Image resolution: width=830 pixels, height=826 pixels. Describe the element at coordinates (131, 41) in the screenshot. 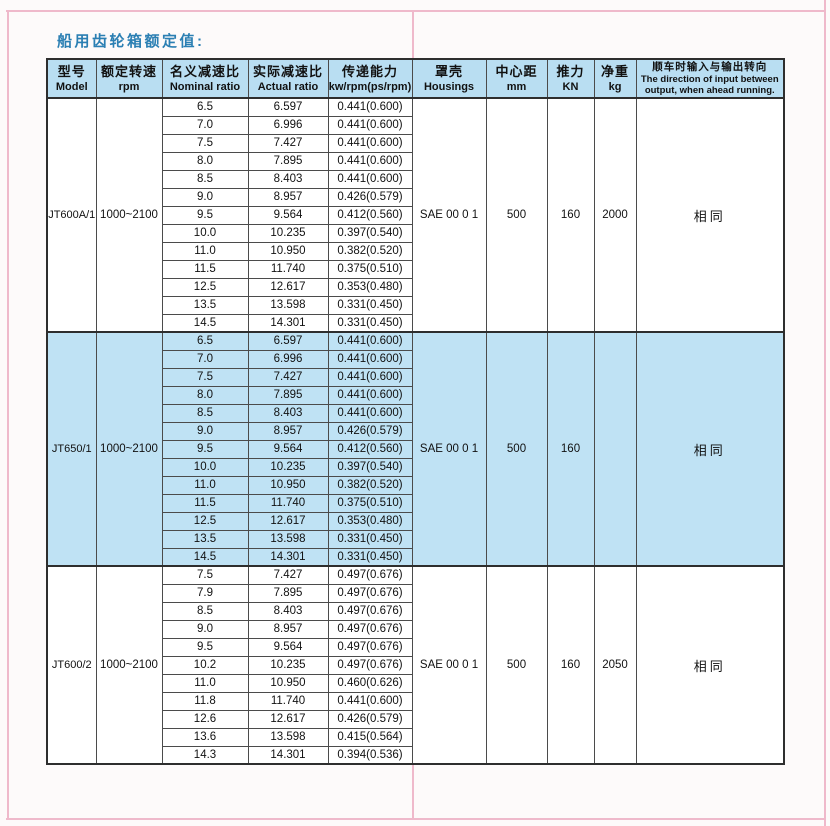

I see `page-title: 船用齿轮箱额定值:` at that location.